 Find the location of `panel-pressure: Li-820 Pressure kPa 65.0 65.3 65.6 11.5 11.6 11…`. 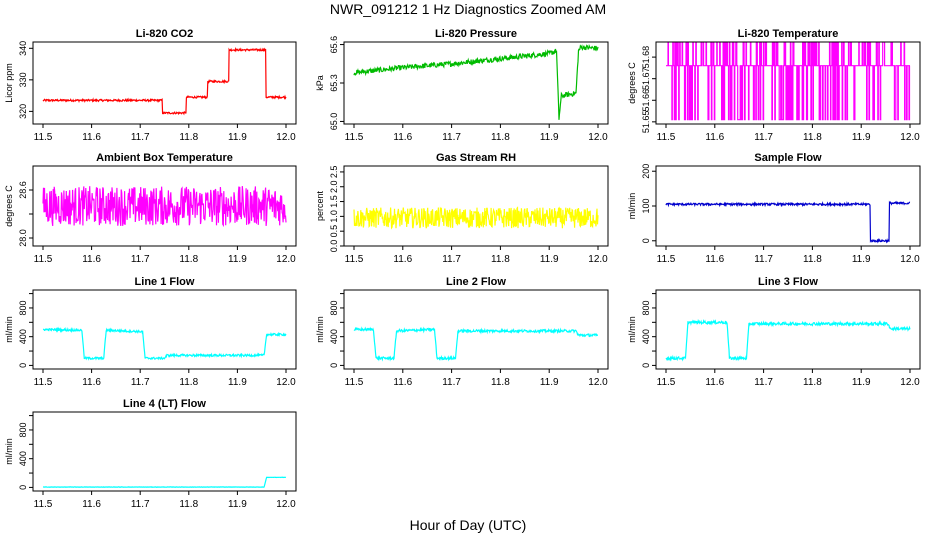

panel-pressure: Li-820 Pressure kPa 65.0 65.3 65.6 11.5 11.6 11… is located at coordinates (462, 85).